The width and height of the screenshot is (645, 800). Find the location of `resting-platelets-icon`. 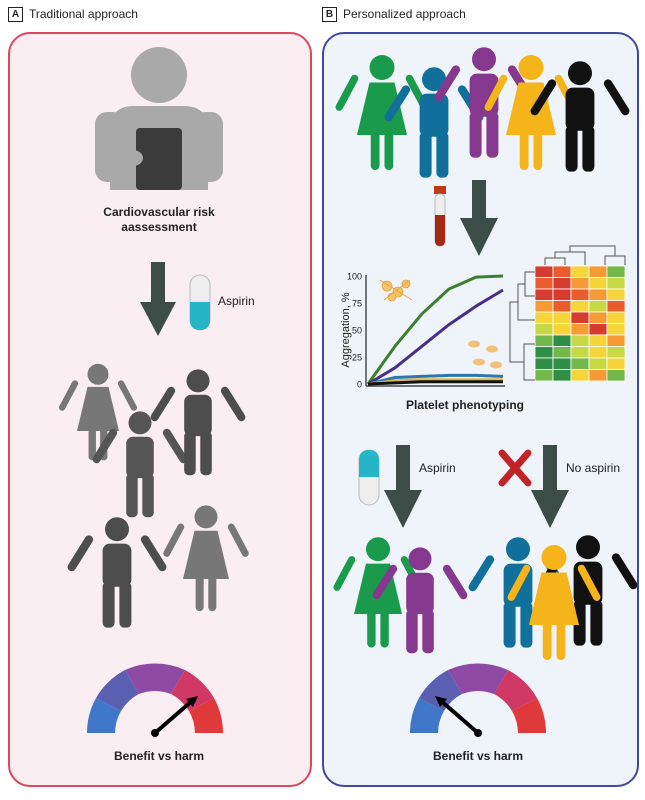

resting-platelets-icon is located at coordinates (485, 354).